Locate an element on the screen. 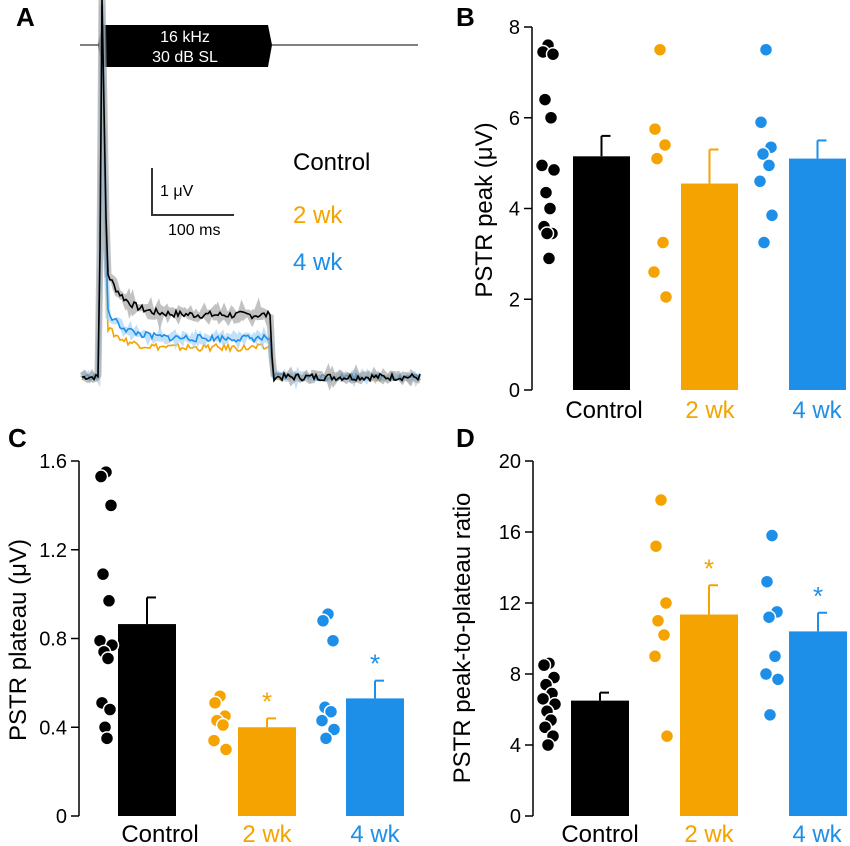 The height and width of the screenshot is (846, 850). panel-letter-d: D is located at coordinates (465, 438).